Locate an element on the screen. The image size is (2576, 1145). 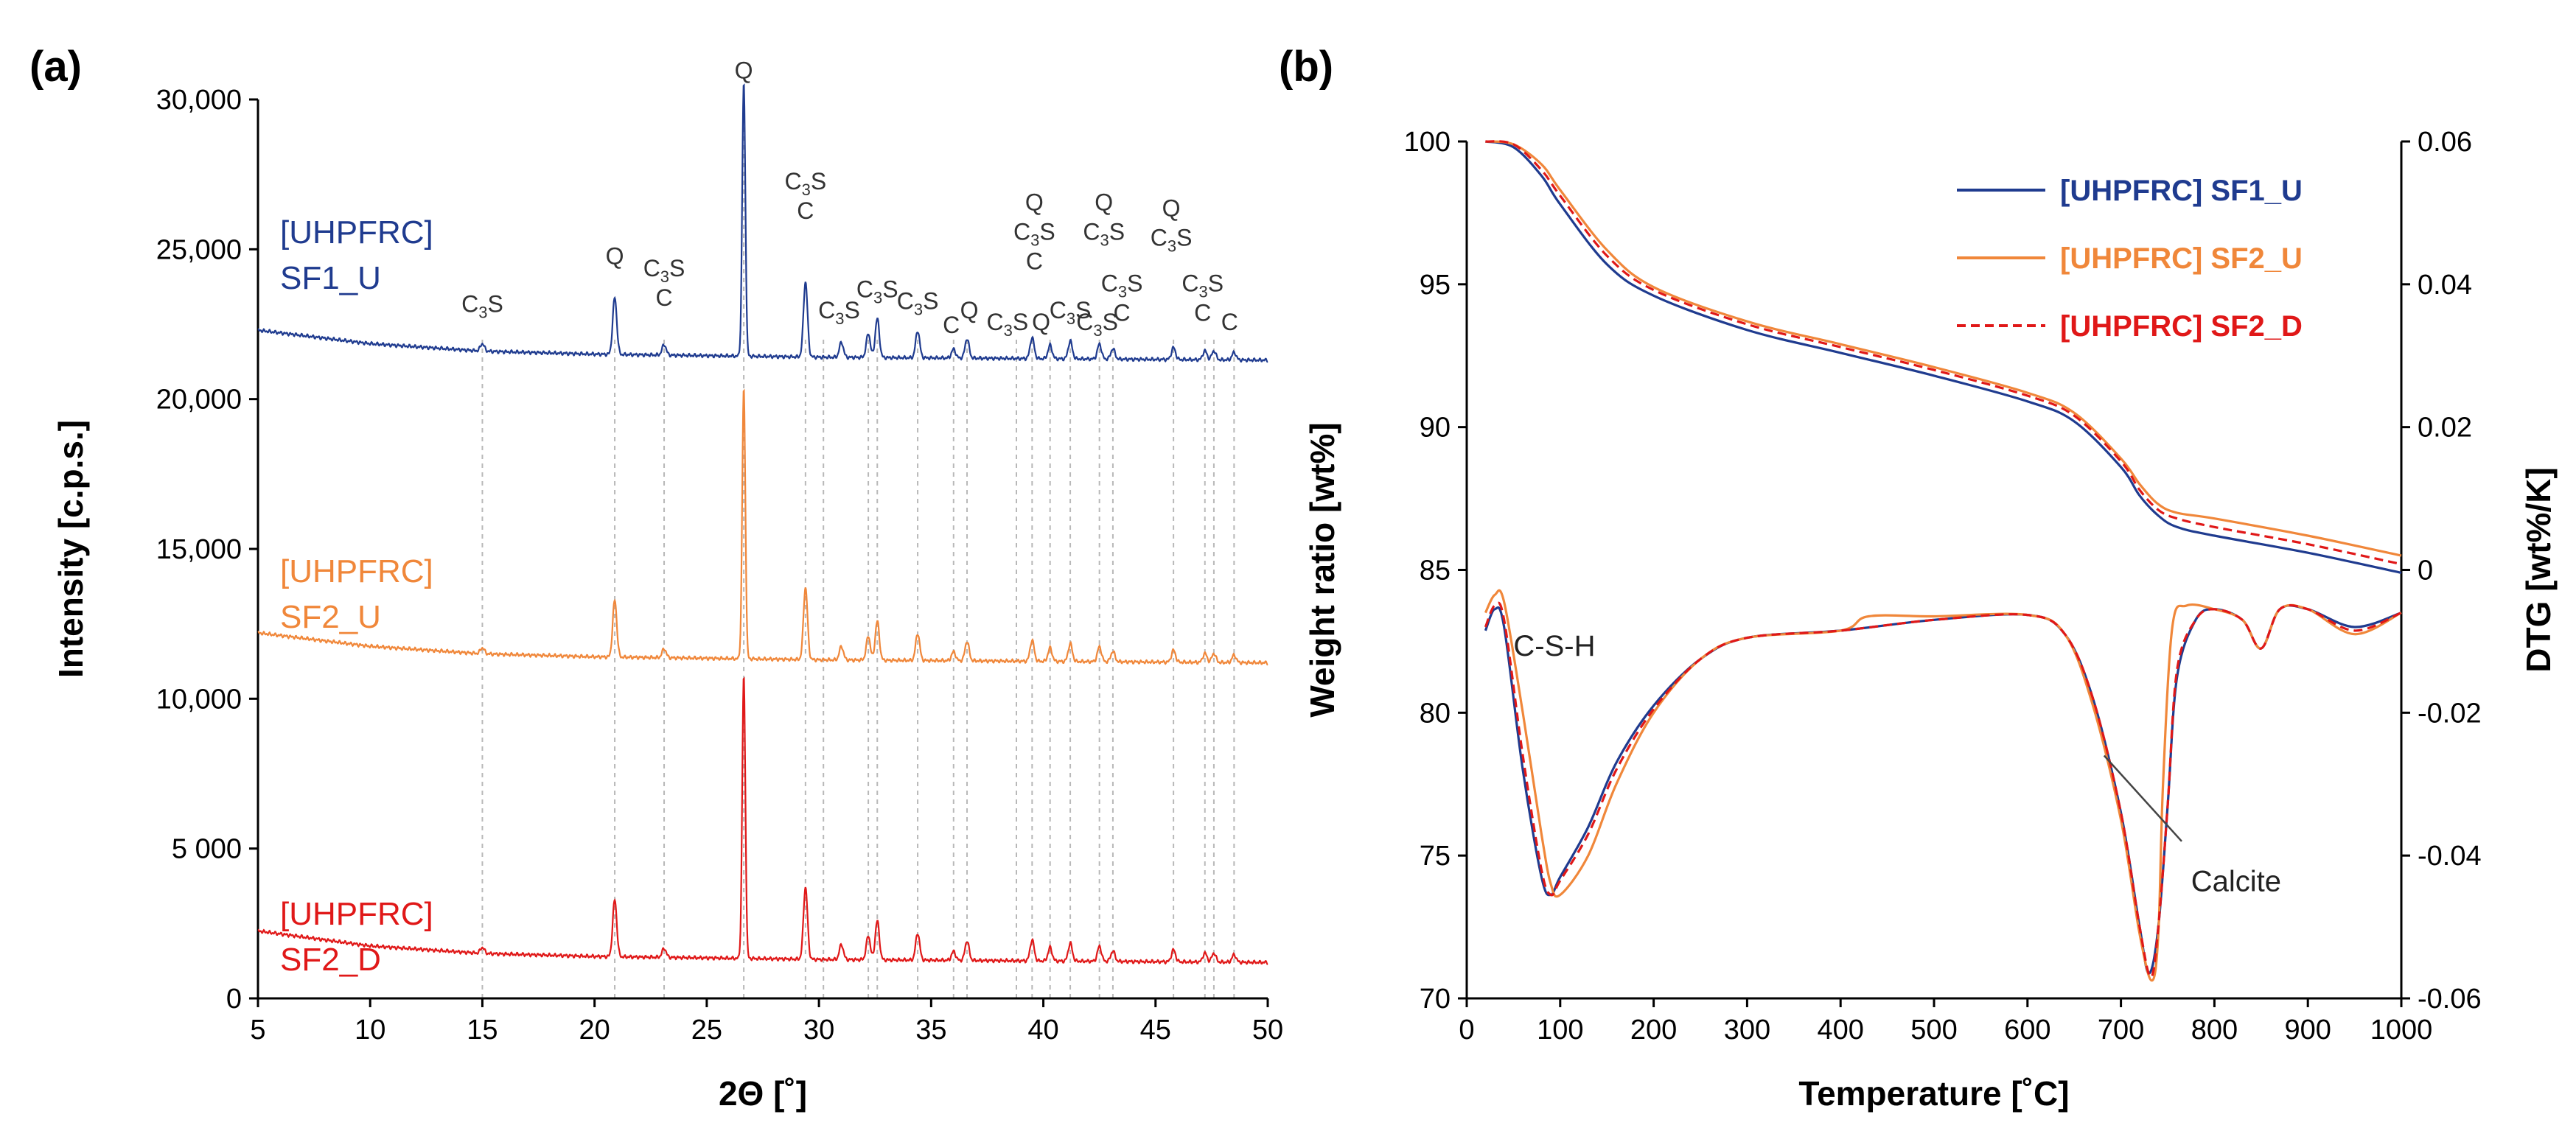
y-left-axis-label: Weight ratio [wt%] is located at coordinates (1322, 570).